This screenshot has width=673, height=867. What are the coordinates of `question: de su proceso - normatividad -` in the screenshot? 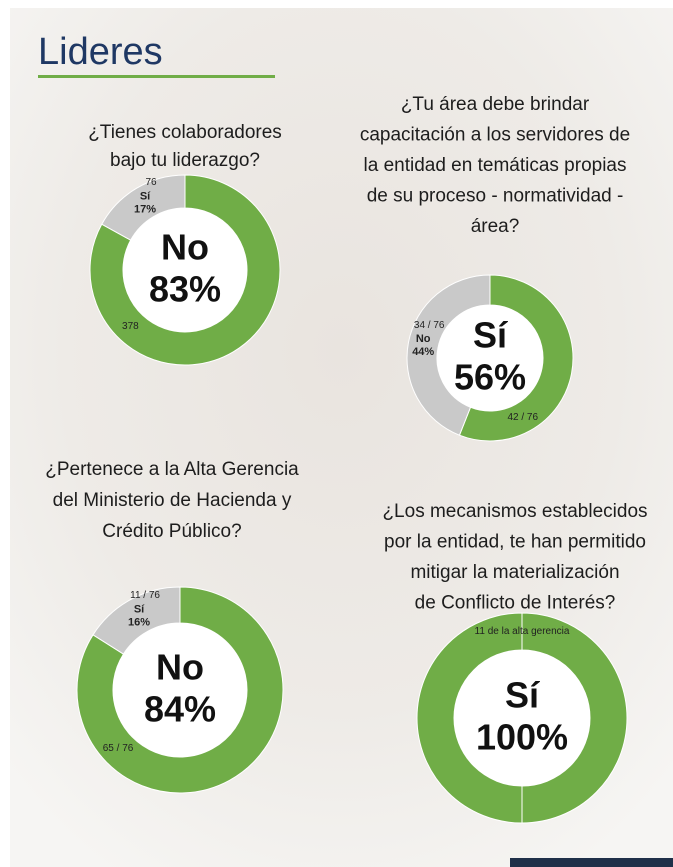 It's located at (495, 196).